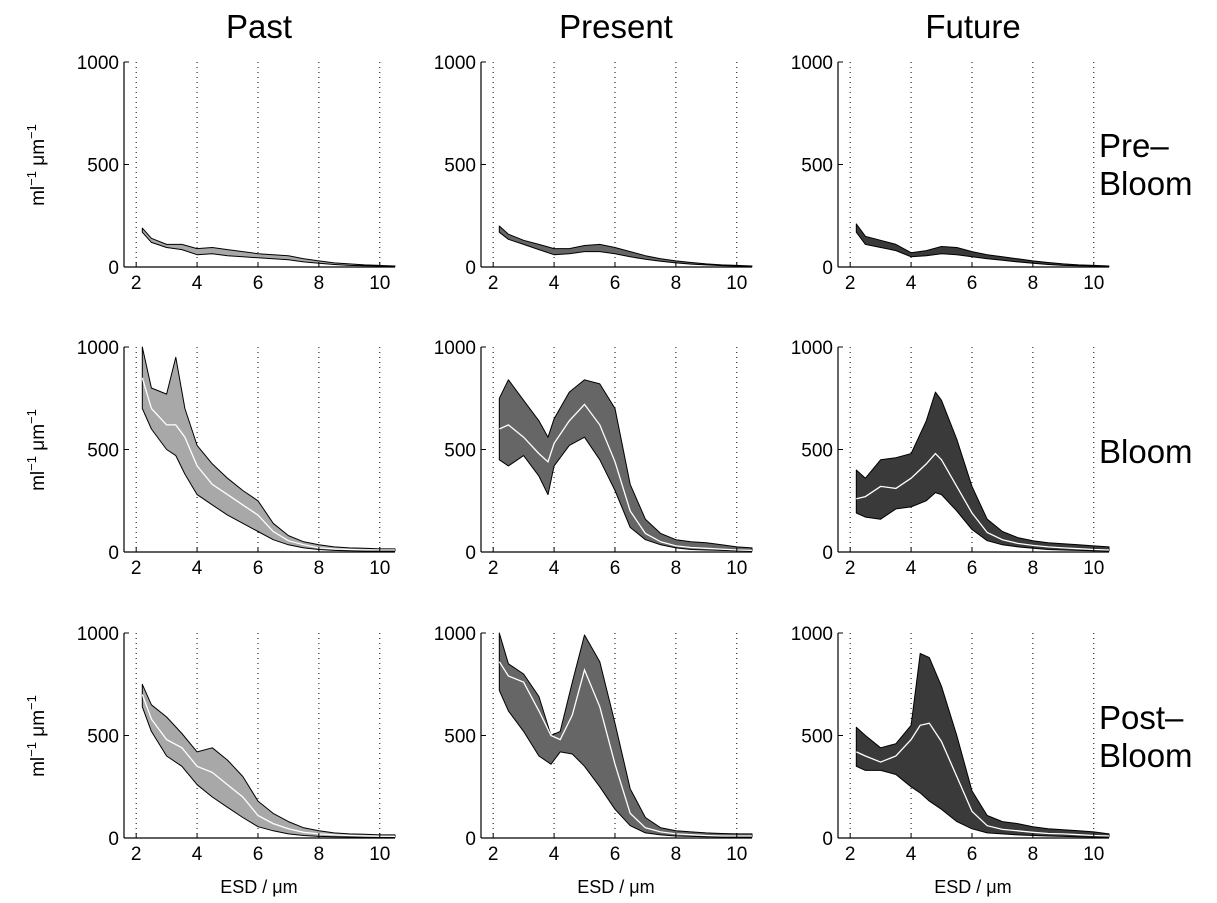 The width and height of the screenshot is (1217, 903). I want to click on panel-bloom-future-xtick-label-10: 10, so click(1093, 568).